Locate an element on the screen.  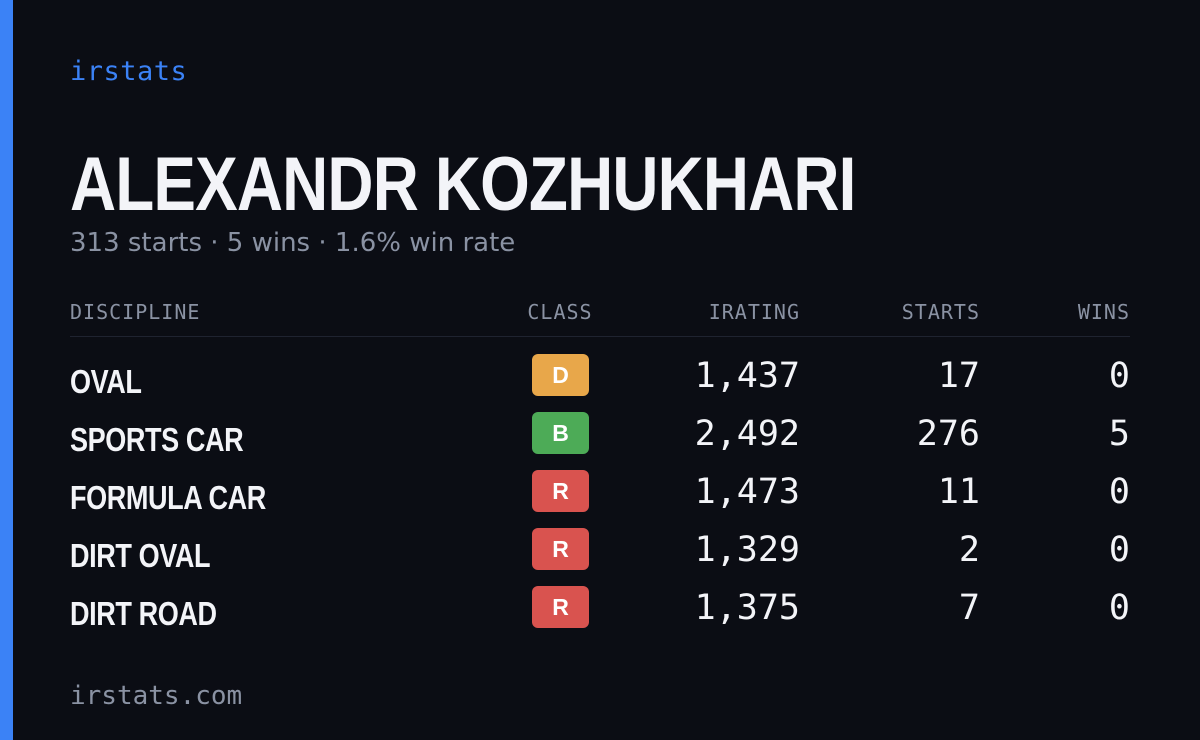
irating-value: 1,375 is located at coordinates (747, 608).